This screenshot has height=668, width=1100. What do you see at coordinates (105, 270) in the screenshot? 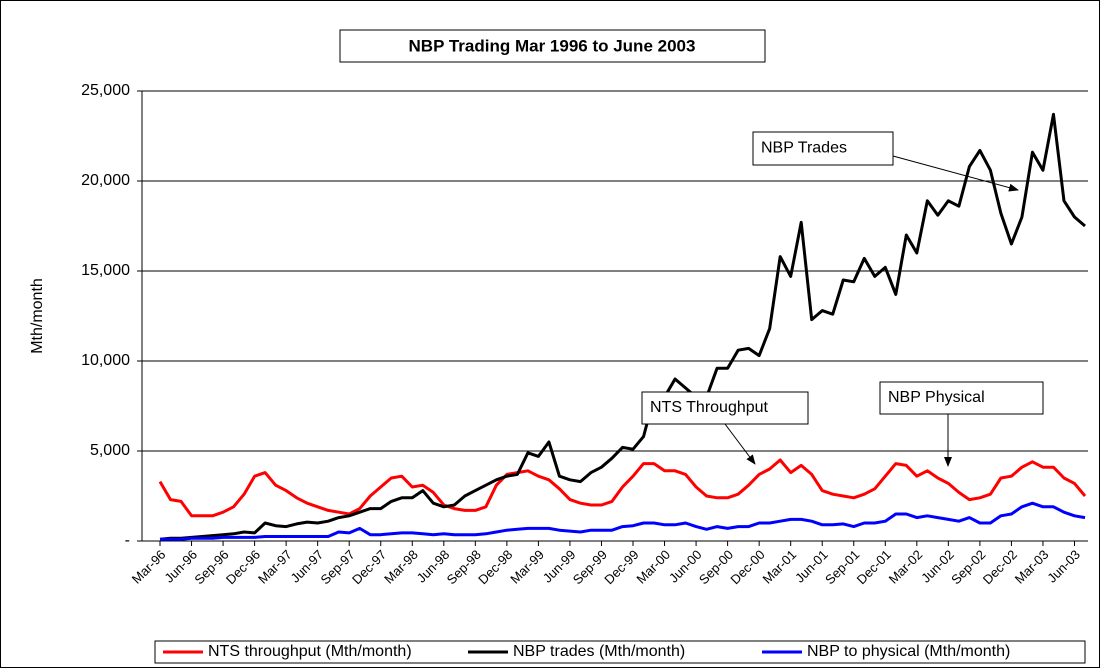
I see `y-tick-label: 15,000` at bounding box center [105, 270].